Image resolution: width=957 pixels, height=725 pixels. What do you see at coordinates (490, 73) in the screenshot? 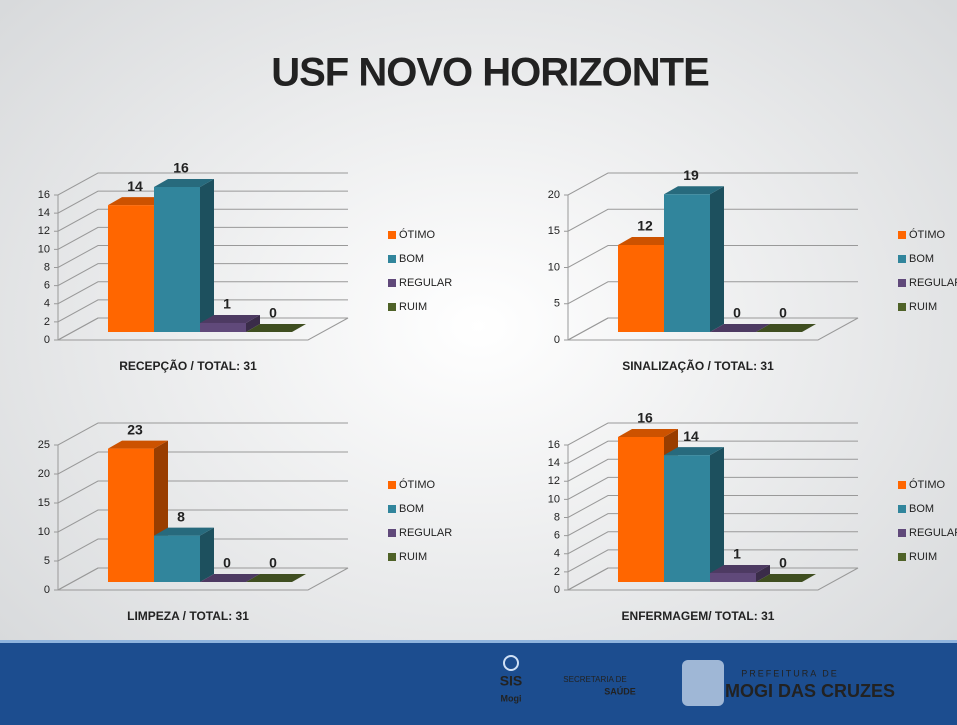
I see `slide-title: USF NOVO HORIZONTE` at bounding box center [490, 73].